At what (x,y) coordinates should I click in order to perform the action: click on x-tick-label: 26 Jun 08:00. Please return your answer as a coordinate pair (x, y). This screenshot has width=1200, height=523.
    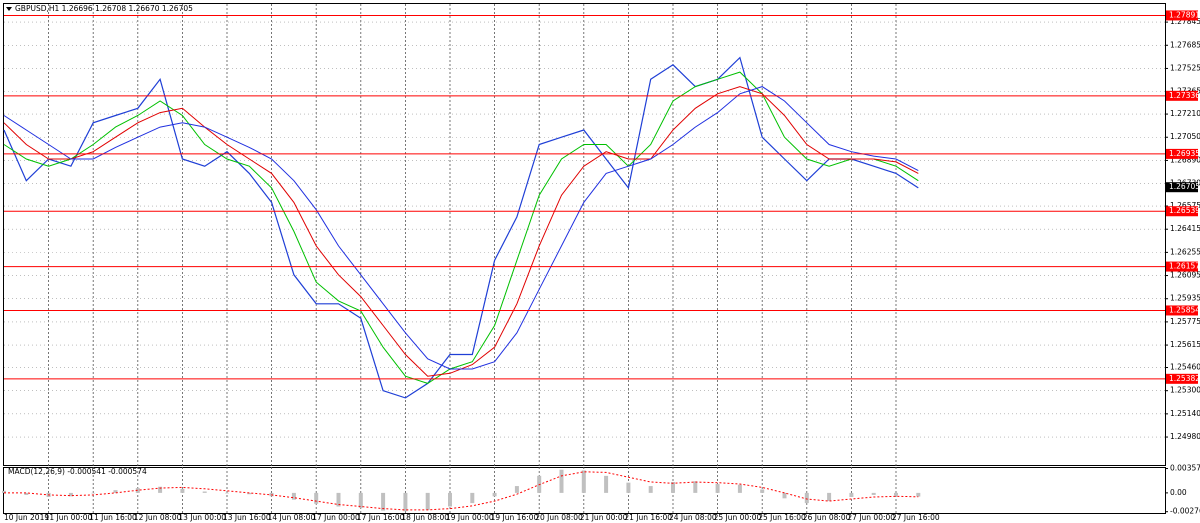
    Looking at the image, I should click on (827, 517).